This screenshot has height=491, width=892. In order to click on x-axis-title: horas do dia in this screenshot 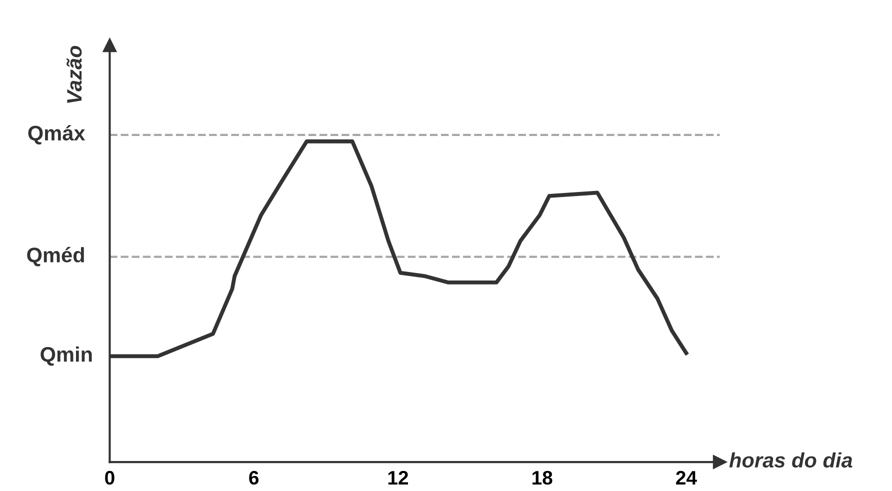, I will do `click(790, 460)`.